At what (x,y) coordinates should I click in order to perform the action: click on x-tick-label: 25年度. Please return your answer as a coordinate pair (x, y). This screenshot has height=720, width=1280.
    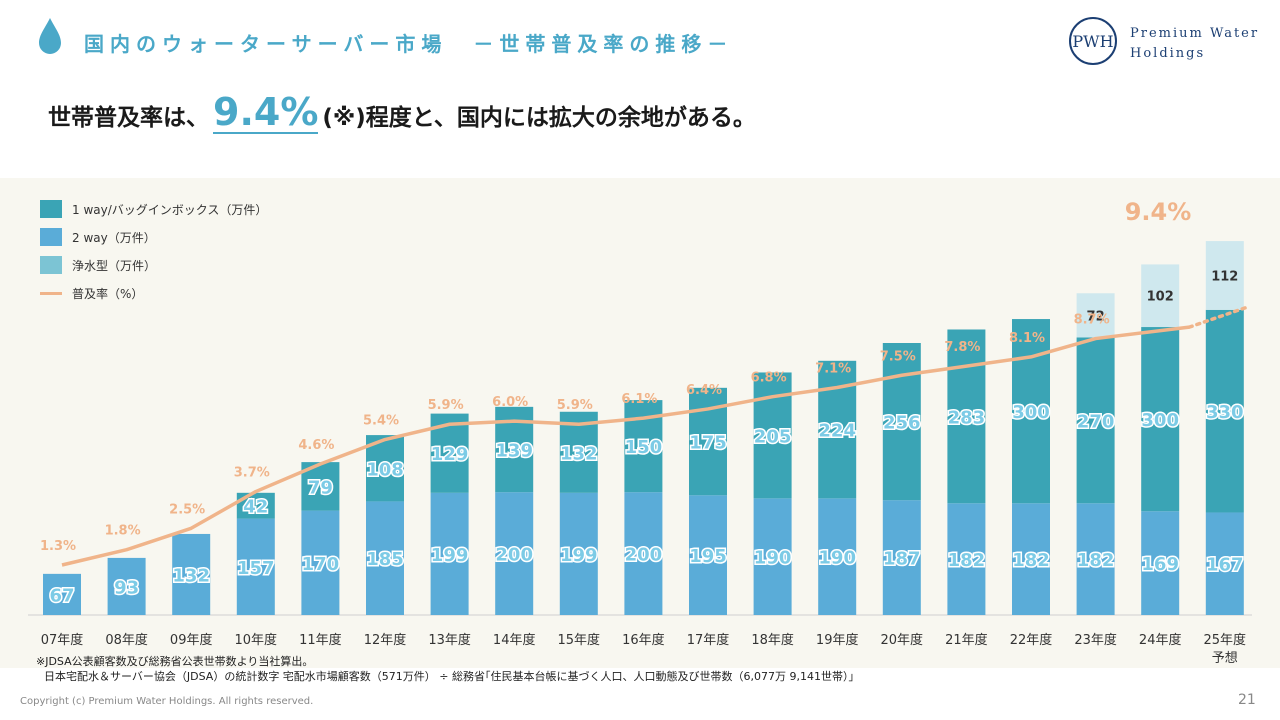
    Looking at the image, I should click on (1225, 640).